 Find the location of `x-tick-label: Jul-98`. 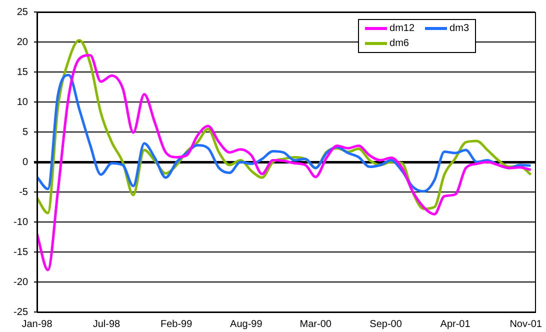

x-tick-label: Jul-98 is located at coordinates (106, 324).